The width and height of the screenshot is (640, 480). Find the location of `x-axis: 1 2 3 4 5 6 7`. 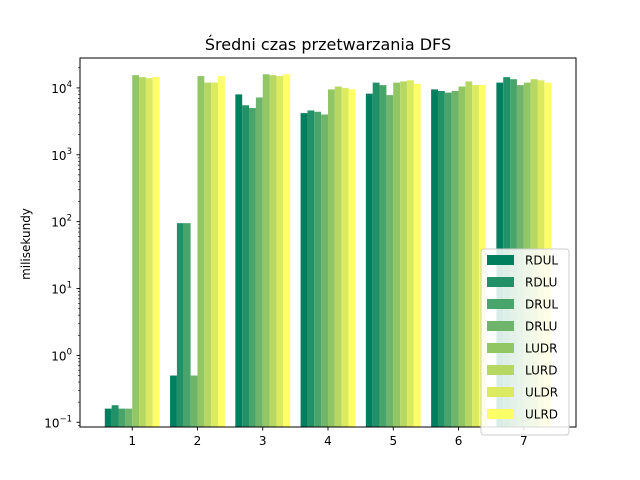

x-axis: 1 2 3 4 5 6 7 is located at coordinates (328, 437).